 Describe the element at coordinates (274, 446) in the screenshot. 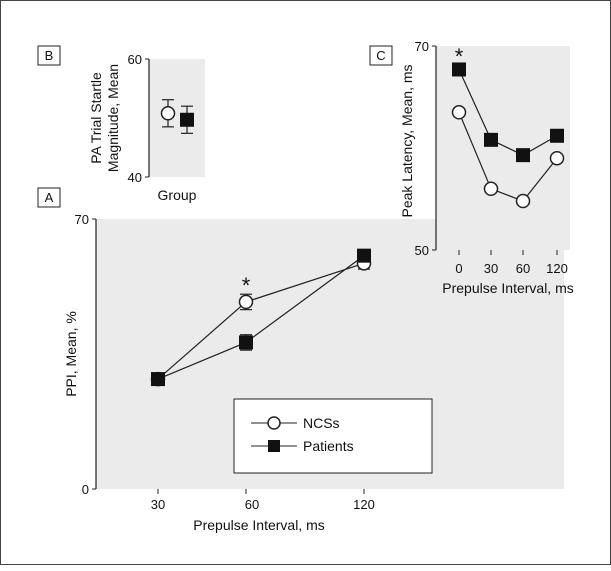

I see `legend-patients-marker` at that location.